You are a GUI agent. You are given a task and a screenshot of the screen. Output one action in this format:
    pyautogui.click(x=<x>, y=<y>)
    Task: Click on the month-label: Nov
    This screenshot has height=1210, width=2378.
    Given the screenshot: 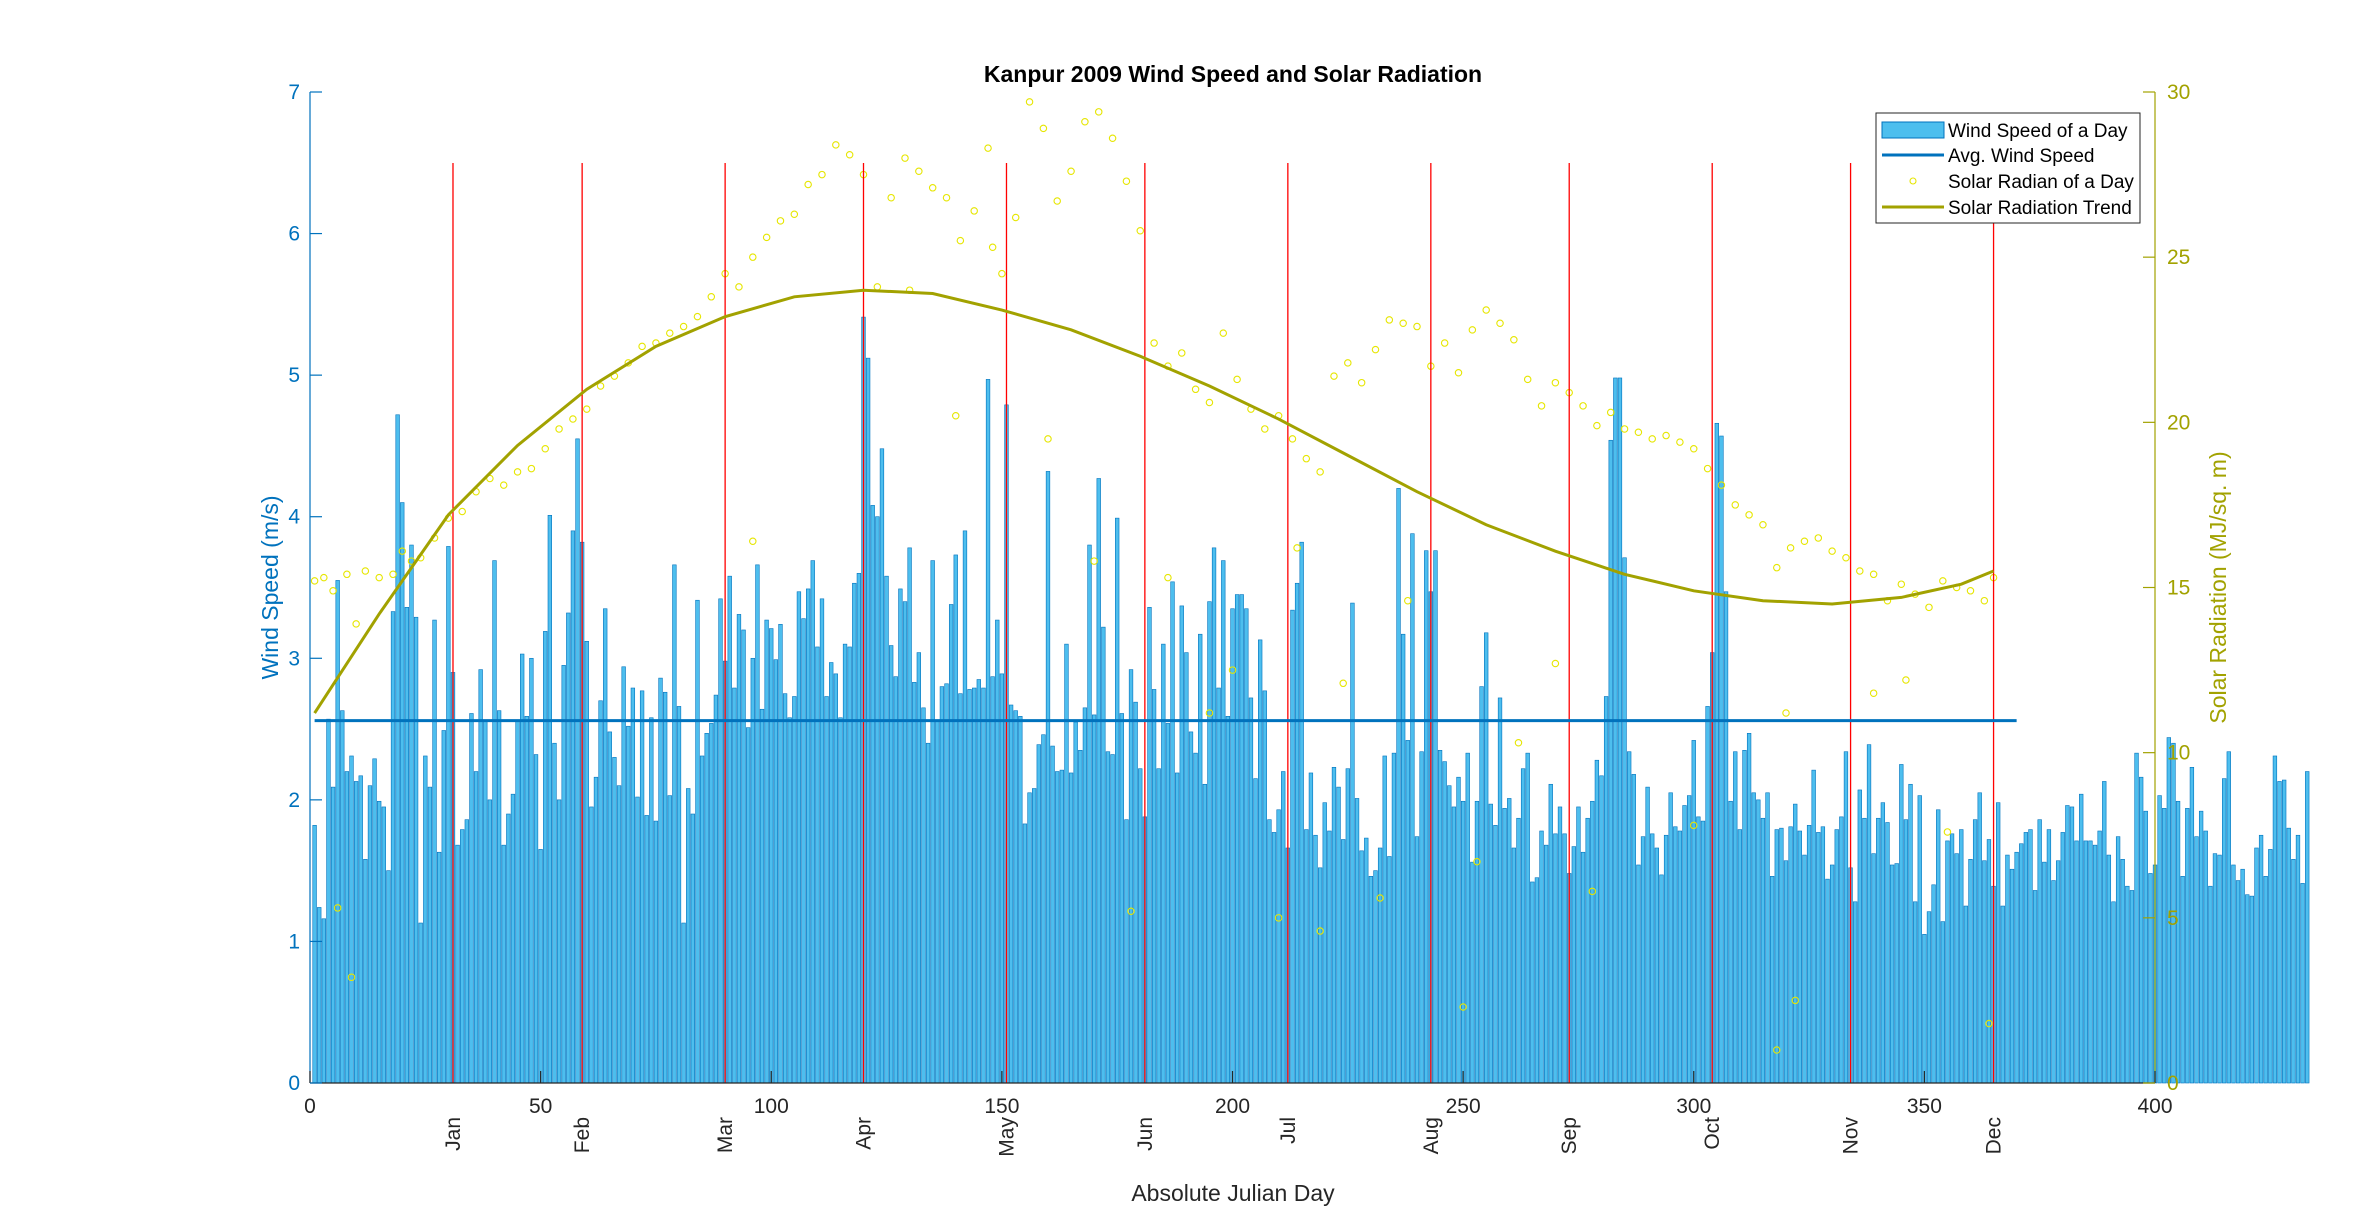 What is the action you would take?
    pyautogui.click(x=1851, y=1136)
    